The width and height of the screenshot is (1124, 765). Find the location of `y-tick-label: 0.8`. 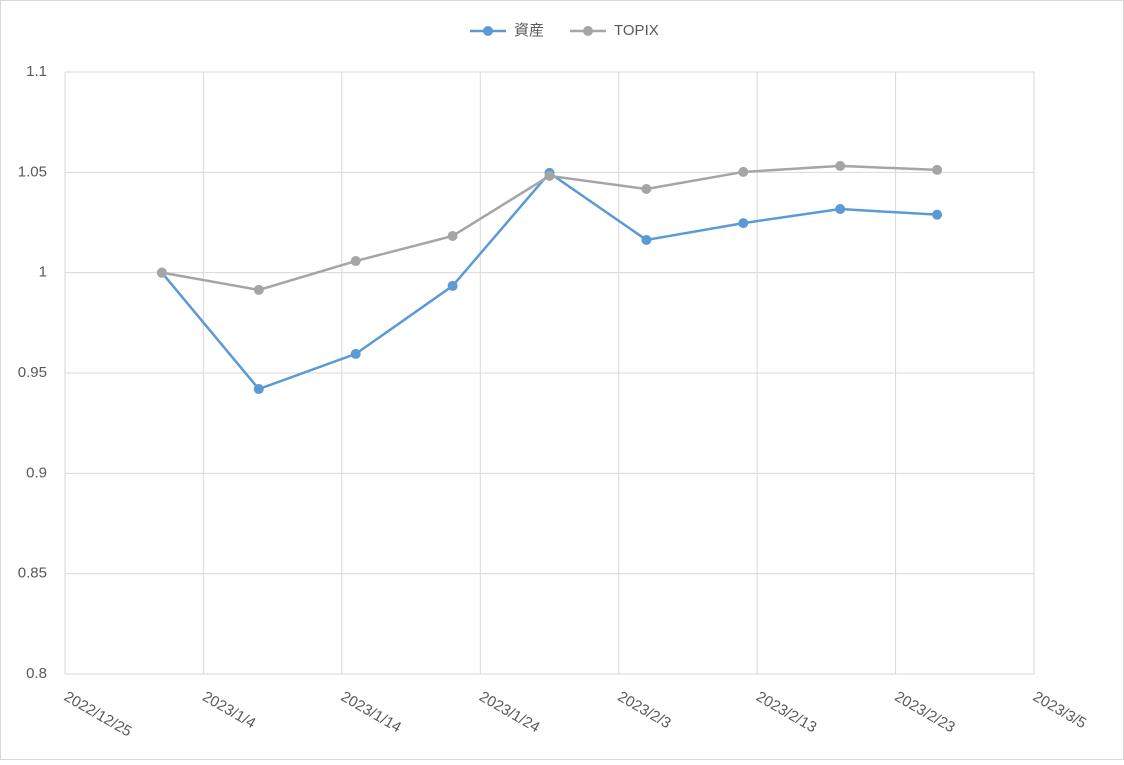

y-tick-label: 0.8 is located at coordinates (36, 673).